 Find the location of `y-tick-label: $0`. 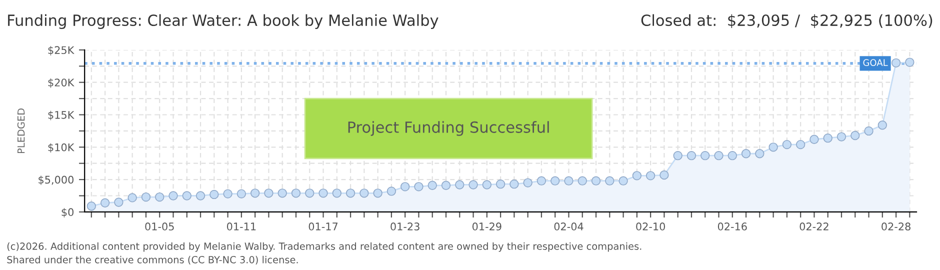

y-tick-label: $0 is located at coordinates (68, 213).